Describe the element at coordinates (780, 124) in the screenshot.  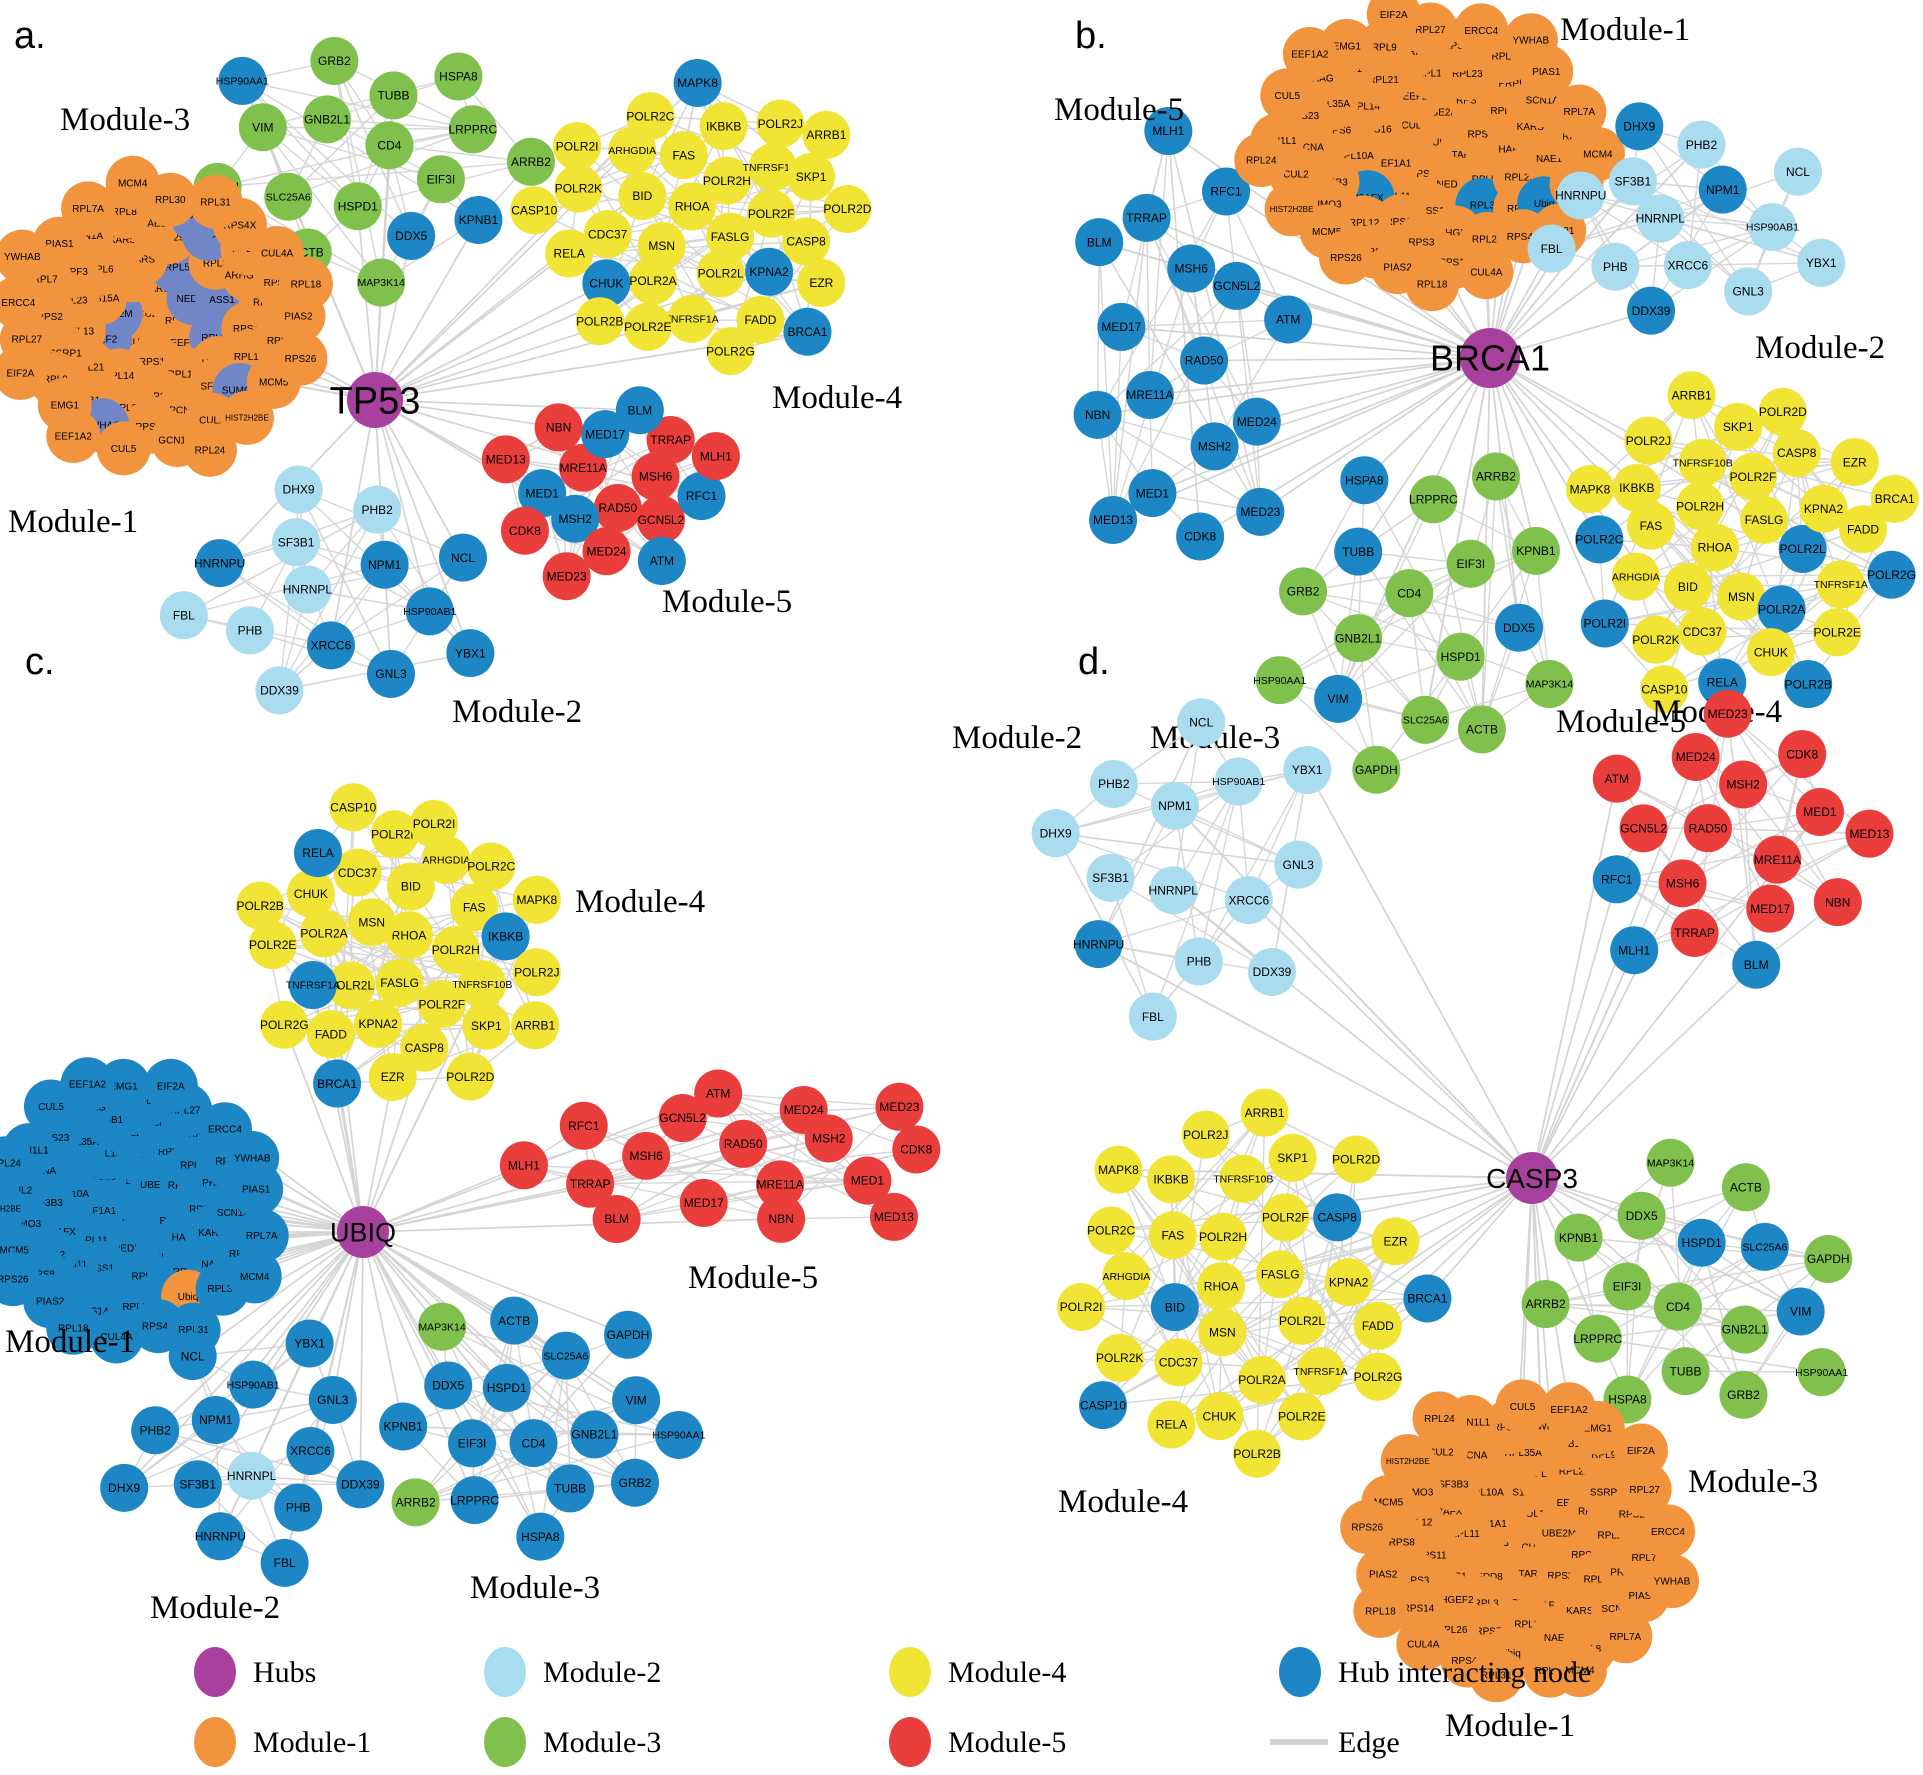
I see `gene-label: POLR2J` at that location.